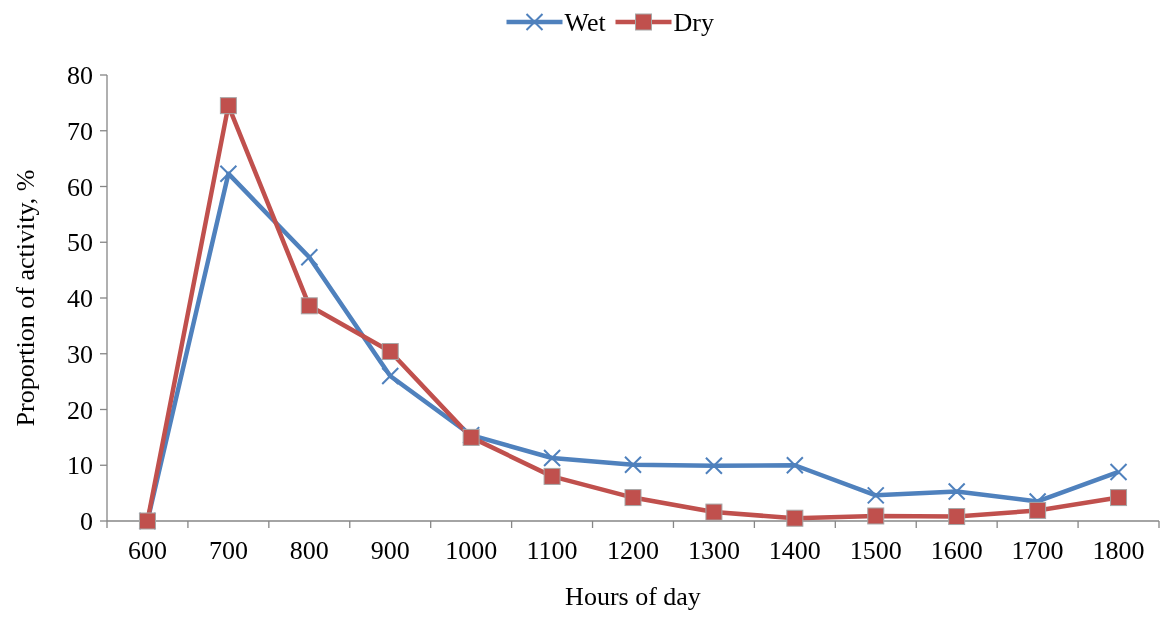  What do you see at coordinates (80, 131) in the screenshot?
I see `y-tick-label: 70` at bounding box center [80, 131].